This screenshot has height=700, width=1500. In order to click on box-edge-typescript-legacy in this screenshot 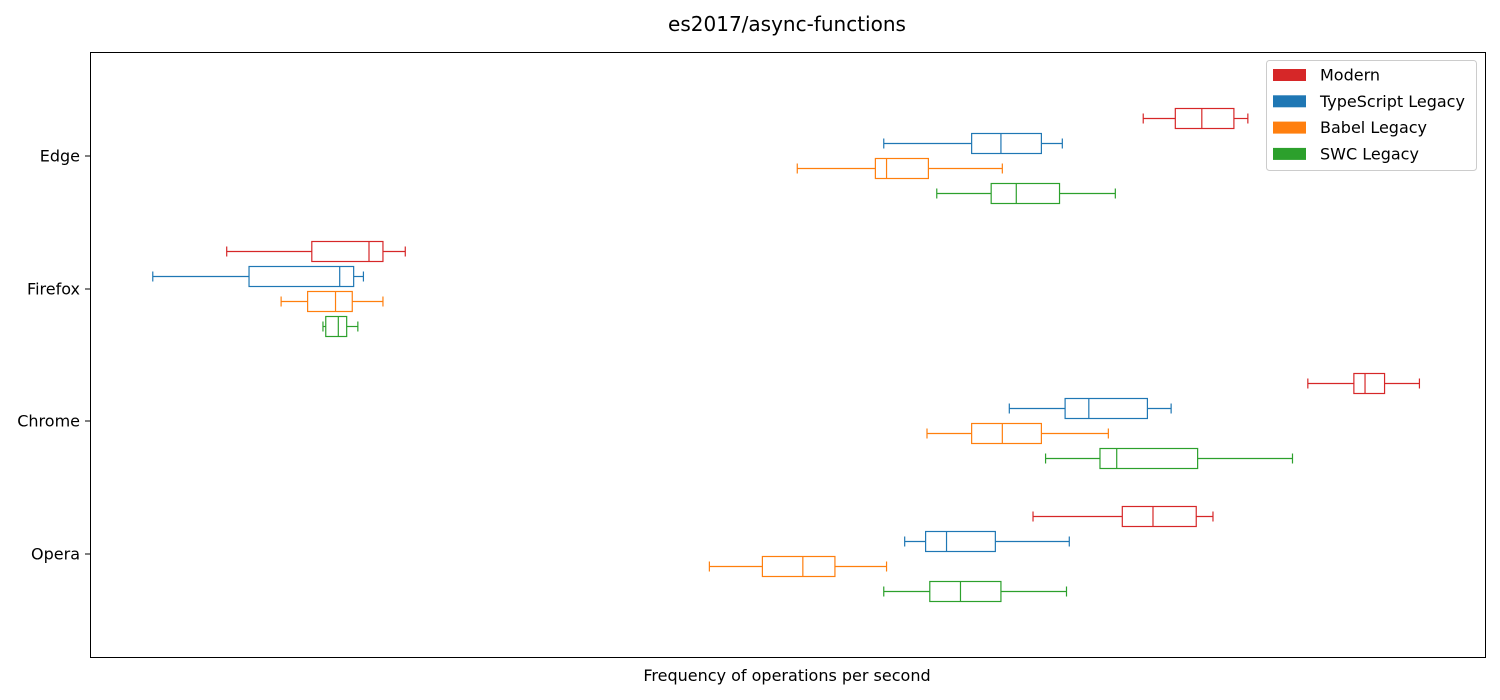, I will do `click(973, 143)`.